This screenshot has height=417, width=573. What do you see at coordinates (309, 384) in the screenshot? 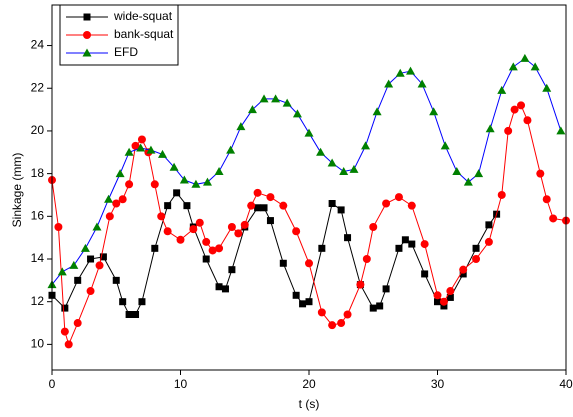
I see `x-tick-label: 20` at bounding box center [309, 384].